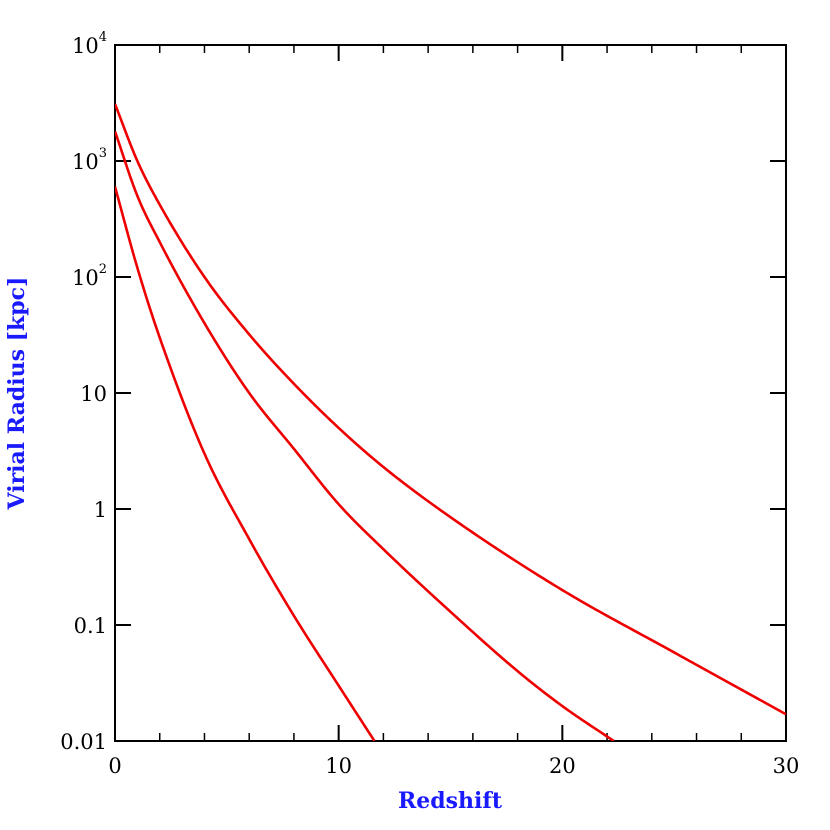 Image resolution: width=830 pixels, height=830 pixels. I want to click on y-tick-label: 10⁴, so click(89, 44).